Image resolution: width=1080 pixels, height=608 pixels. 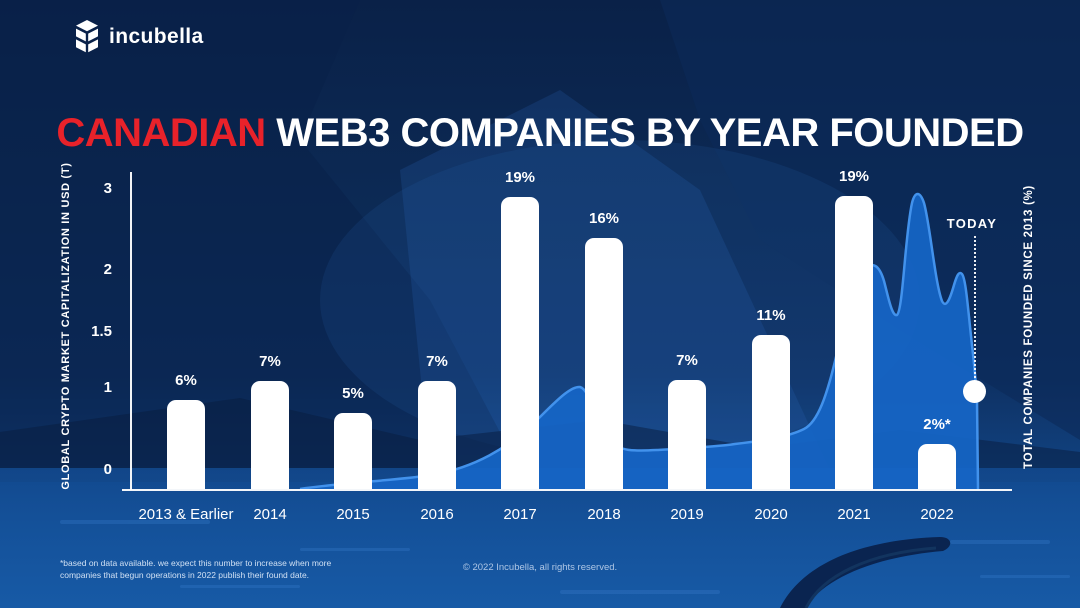 I want to click on y-axis-line, so click(x=131, y=331).